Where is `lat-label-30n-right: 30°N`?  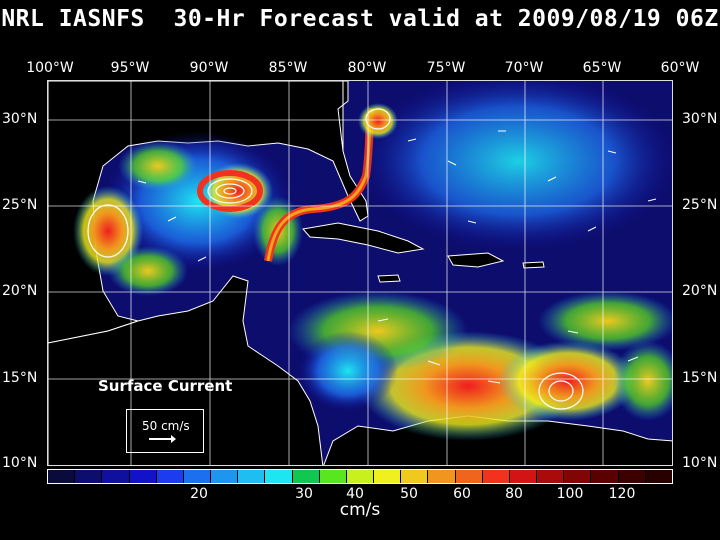 lat-label-30n-right: 30°N is located at coordinates (700, 119).